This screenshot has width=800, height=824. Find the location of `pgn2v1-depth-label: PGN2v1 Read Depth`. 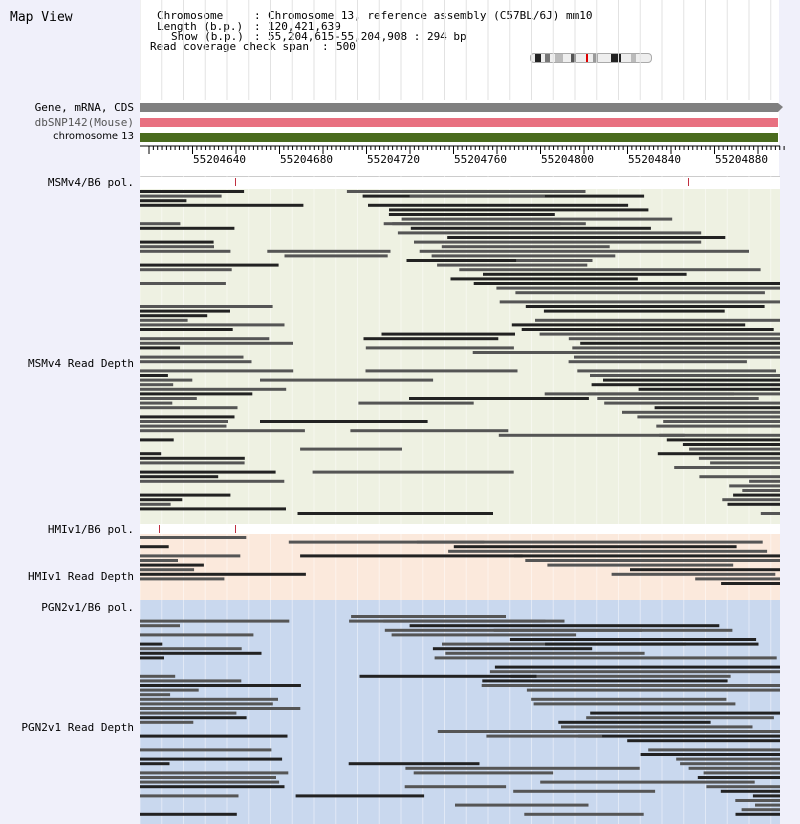

pgn2v1-depth-label: PGN2v1 Read Depth is located at coordinates (77, 727).